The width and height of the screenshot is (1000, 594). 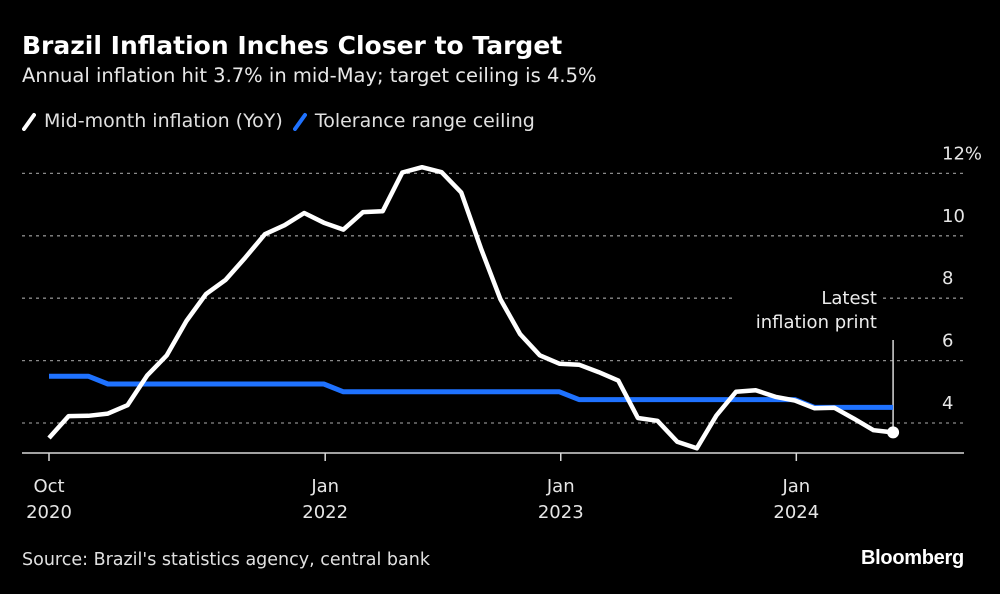 I want to click on legend-item-ceiling: Tolerance range ceiling, so click(x=413, y=121).